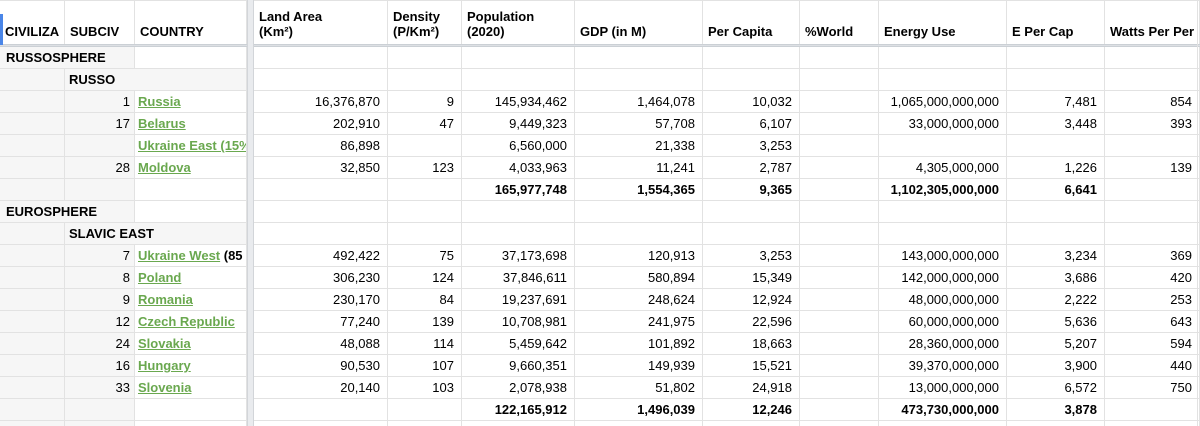 This screenshot has height=426, width=1200. Describe the element at coordinates (1152, 423) in the screenshot. I see `cell-watts` at that location.